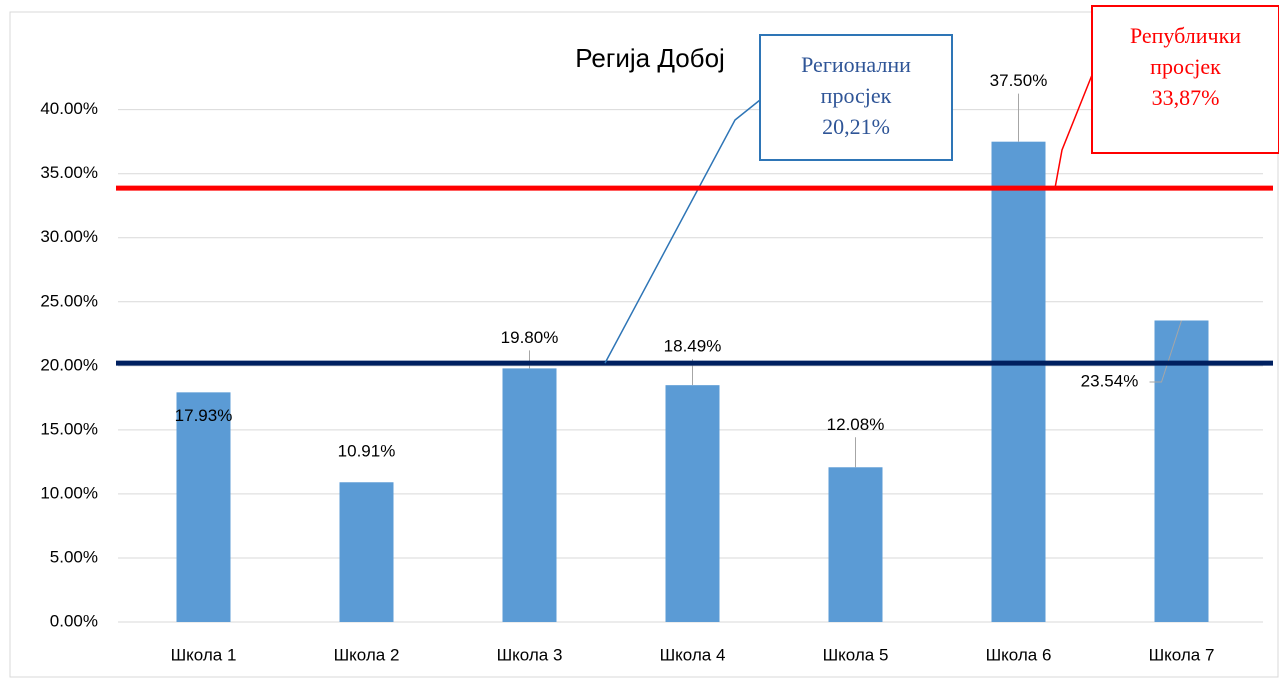 This screenshot has width=1279, height=678. Describe the element at coordinates (69, 172) in the screenshot. I see `y-tick-label: 35.00%` at that location.